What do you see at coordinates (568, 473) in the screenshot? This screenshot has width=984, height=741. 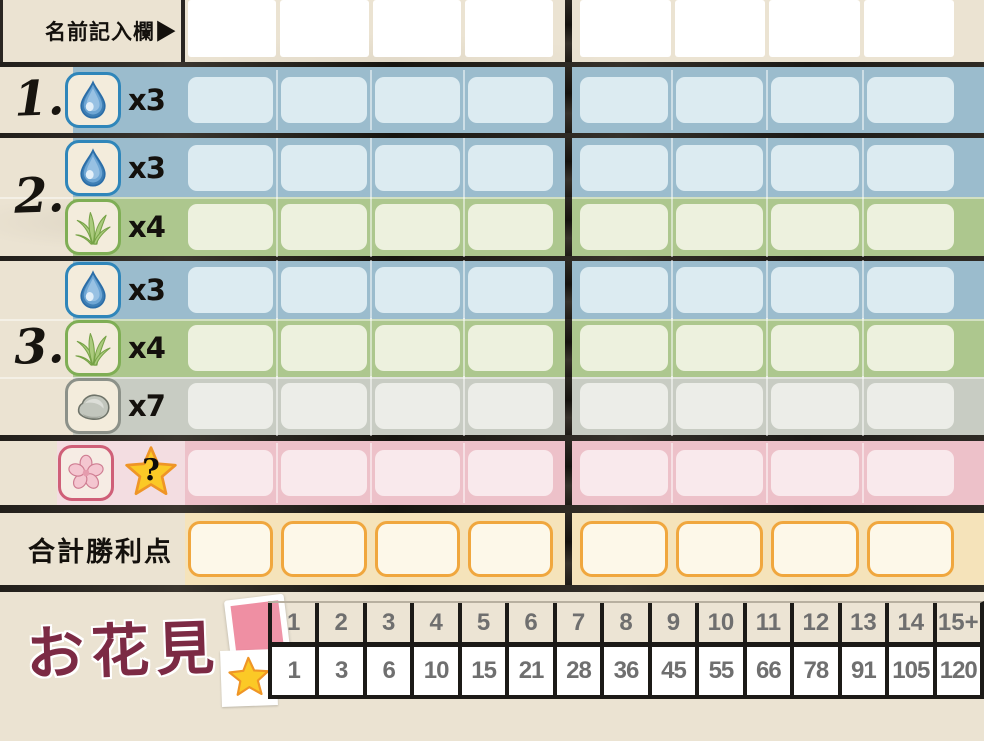 I see `column-divider` at bounding box center [568, 473].